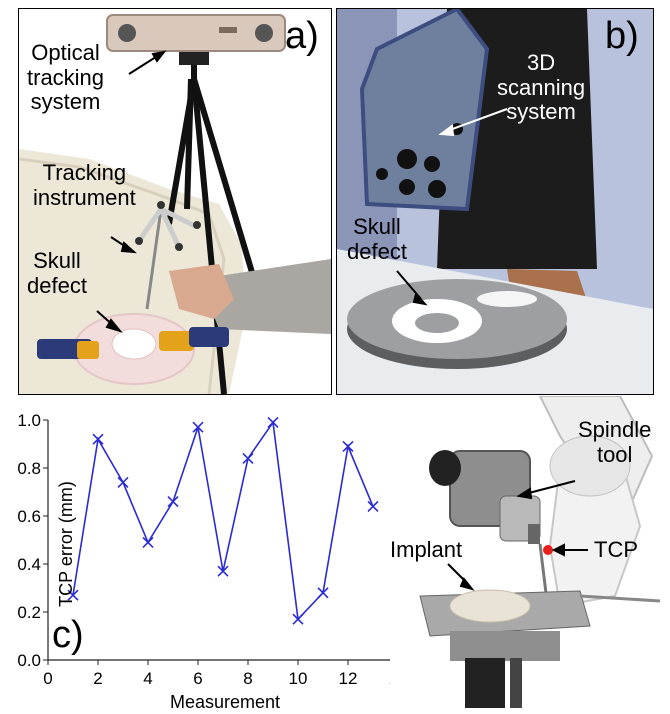 The image size is (670, 714). I want to click on x-tick-label: 2, so click(97, 678).